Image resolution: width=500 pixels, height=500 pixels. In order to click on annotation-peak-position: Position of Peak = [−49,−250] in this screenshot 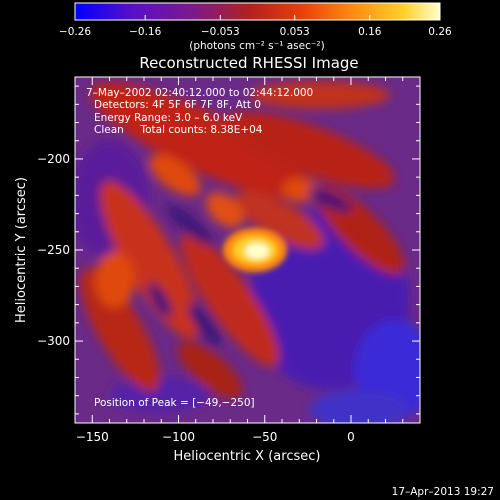, I will do `click(174, 403)`.